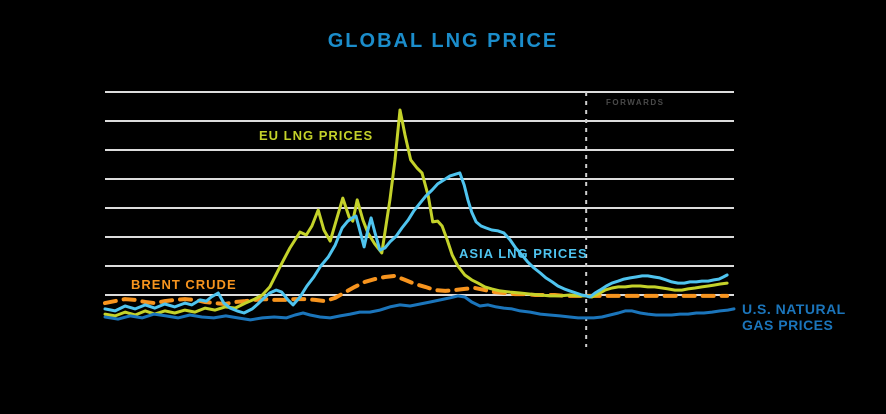 This screenshot has width=886, height=414. What do you see at coordinates (635, 102) in the screenshot?
I see `label-forwards: FORWARDS` at bounding box center [635, 102].